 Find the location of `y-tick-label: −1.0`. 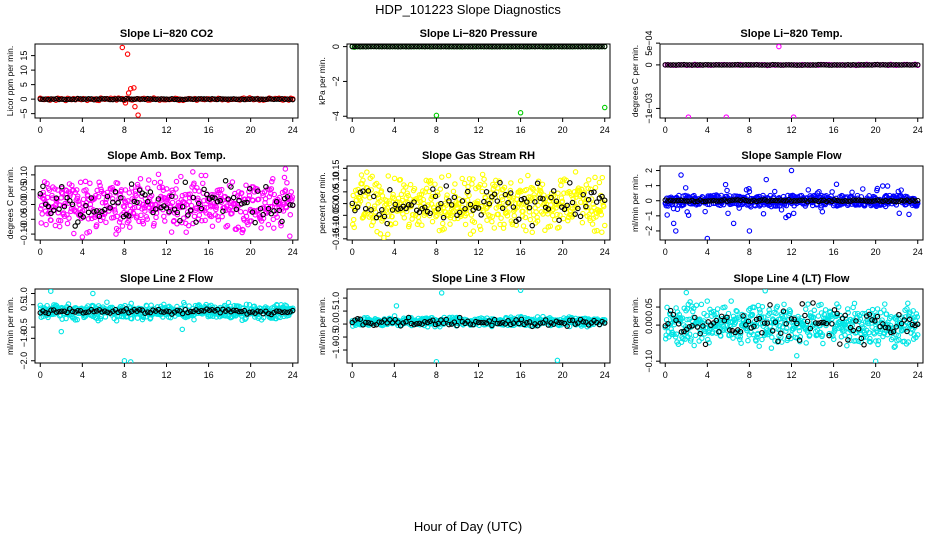

y-tick-label: −1.0 is located at coordinates (24, 338).